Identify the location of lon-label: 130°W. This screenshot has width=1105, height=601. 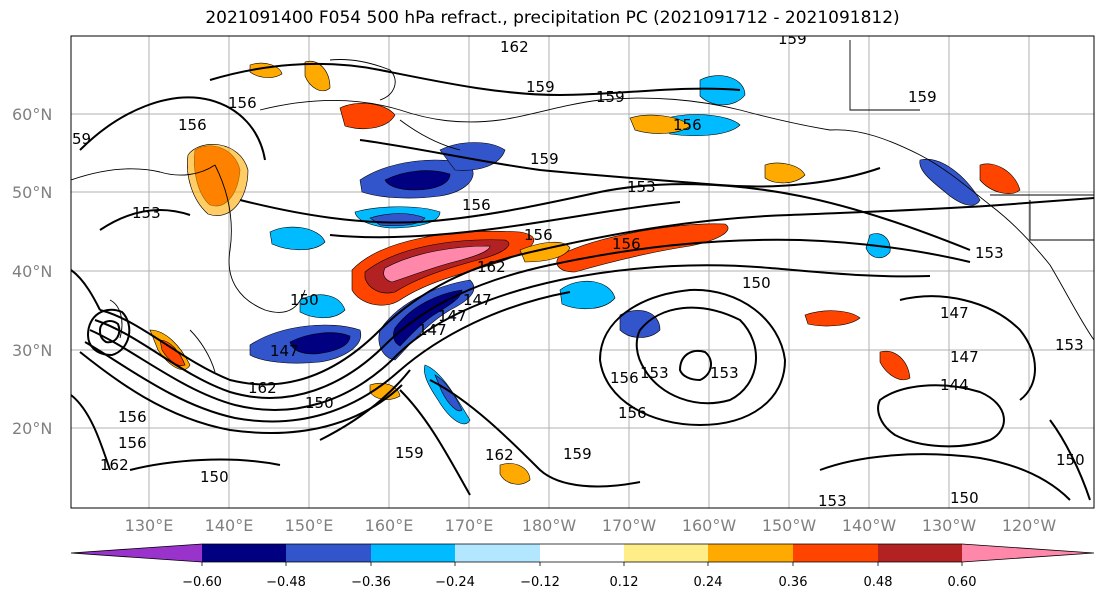
(949, 525).